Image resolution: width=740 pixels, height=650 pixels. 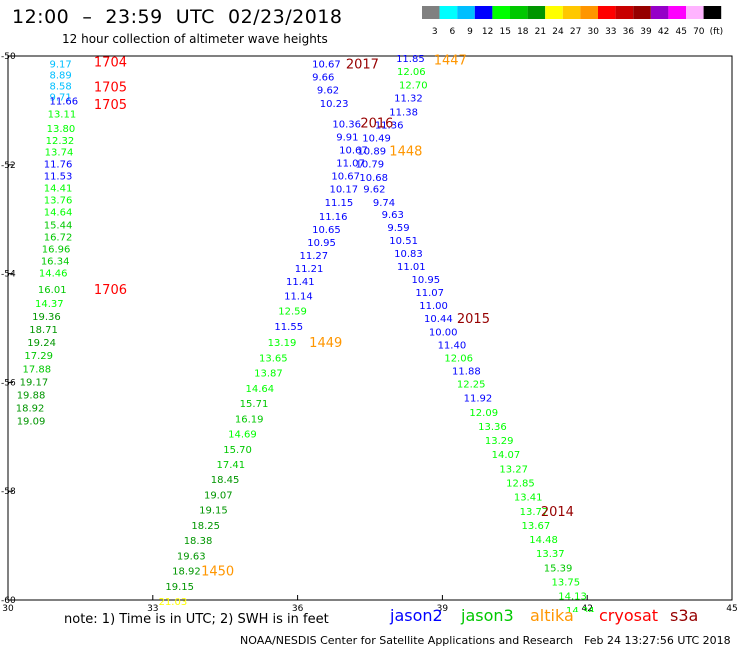 I want to click on wave-height-label: 11.85, so click(x=410, y=59).